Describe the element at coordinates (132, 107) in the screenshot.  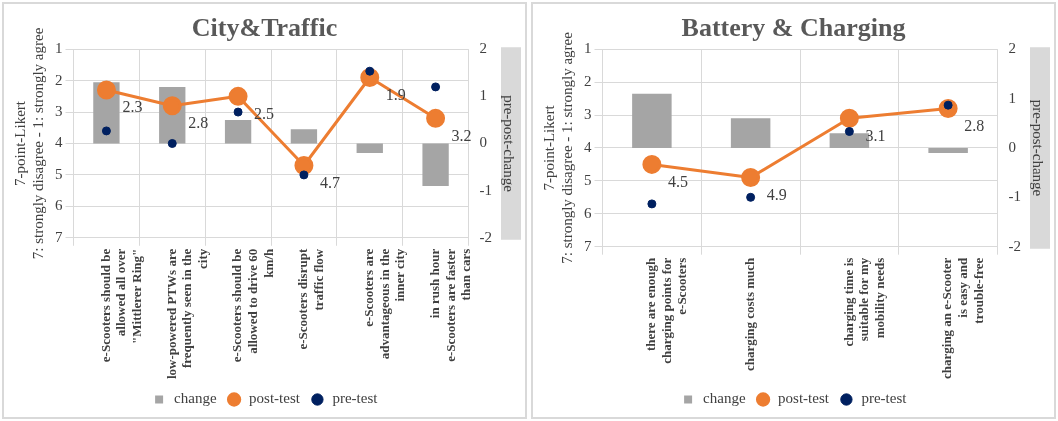
I see `data-label: 2.3` at that location.